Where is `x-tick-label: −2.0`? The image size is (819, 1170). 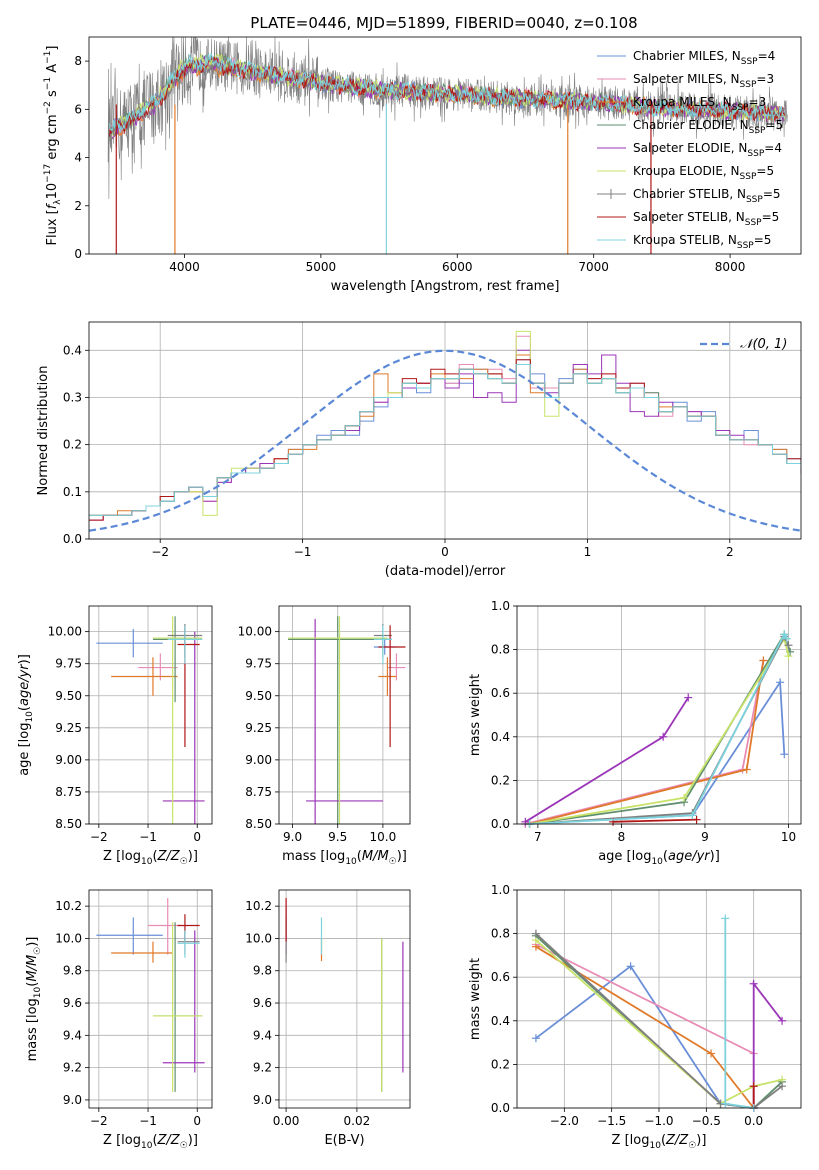 x-tick-label: −2.0 is located at coordinates (564, 1121).